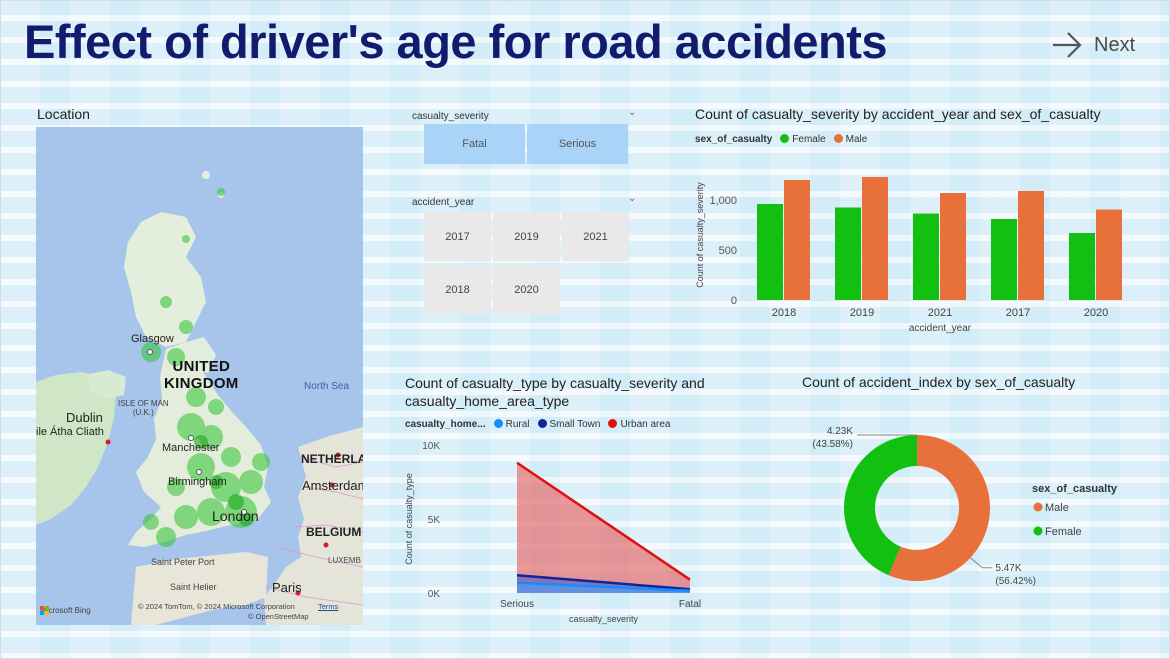  What do you see at coordinates (334, 532) in the screenshot?
I see `map-label-belgium: BELGIUM` at bounding box center [334, 532].